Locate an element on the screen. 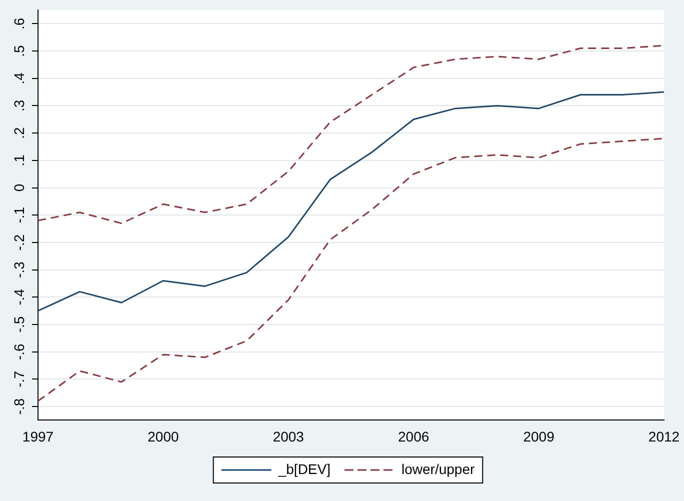 This screenshot has width=684, height=501. y-tick-label: -.8 is located at coordinates (18, 406).